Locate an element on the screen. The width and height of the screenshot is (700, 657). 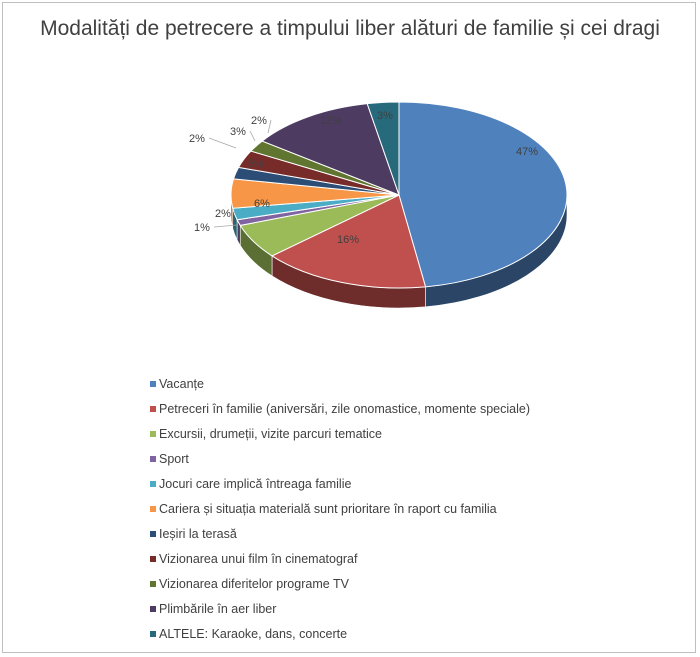
data-label-5: 5% is located at coordinates (256, 164).